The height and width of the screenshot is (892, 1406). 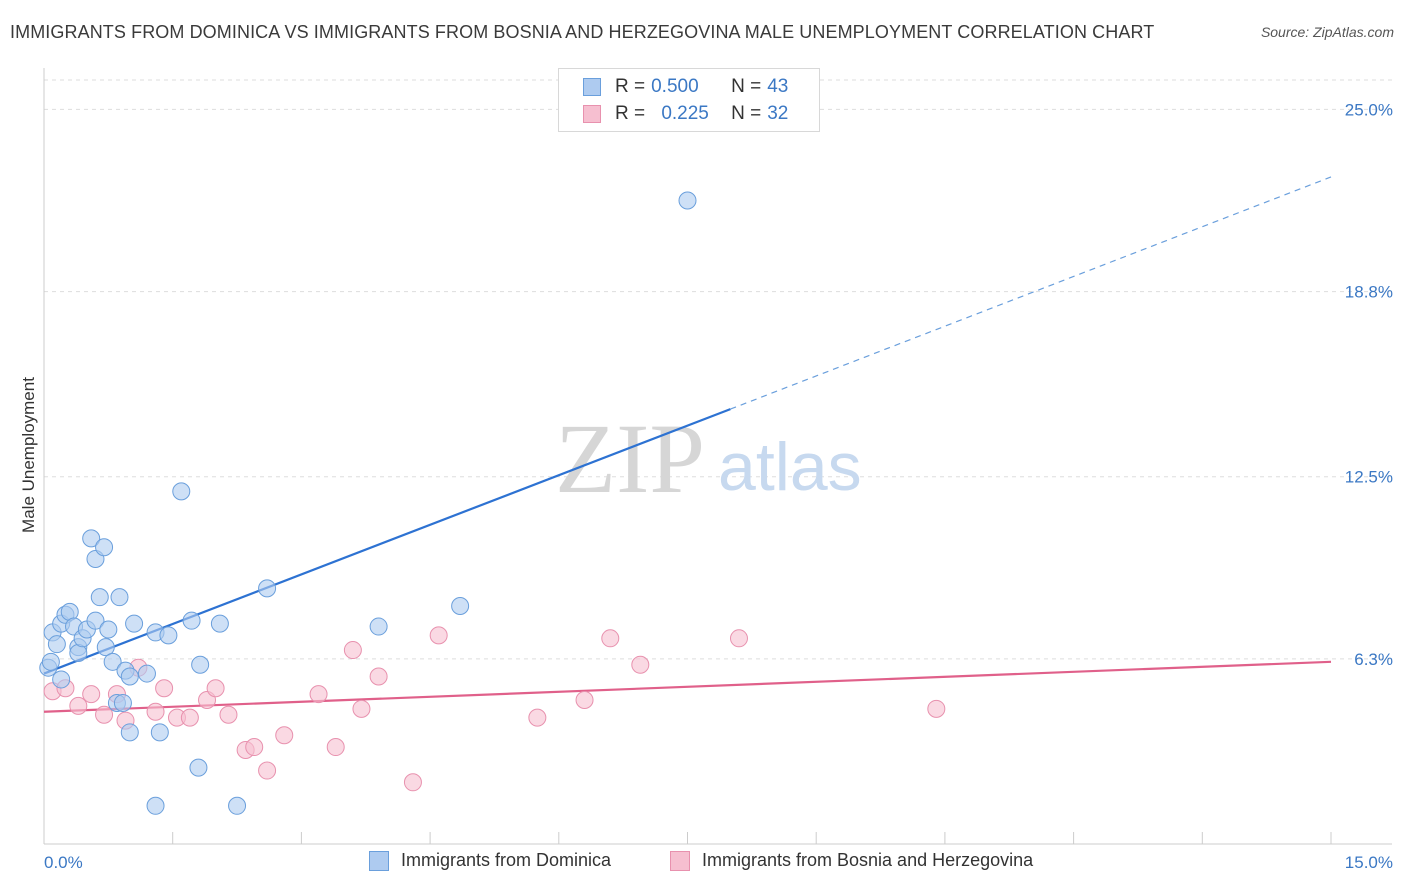 What do you see at coordinates (1369, 109) in the screenshot?
I see `y-tick-label: 25.0%` at bounding box center [1369, 109].